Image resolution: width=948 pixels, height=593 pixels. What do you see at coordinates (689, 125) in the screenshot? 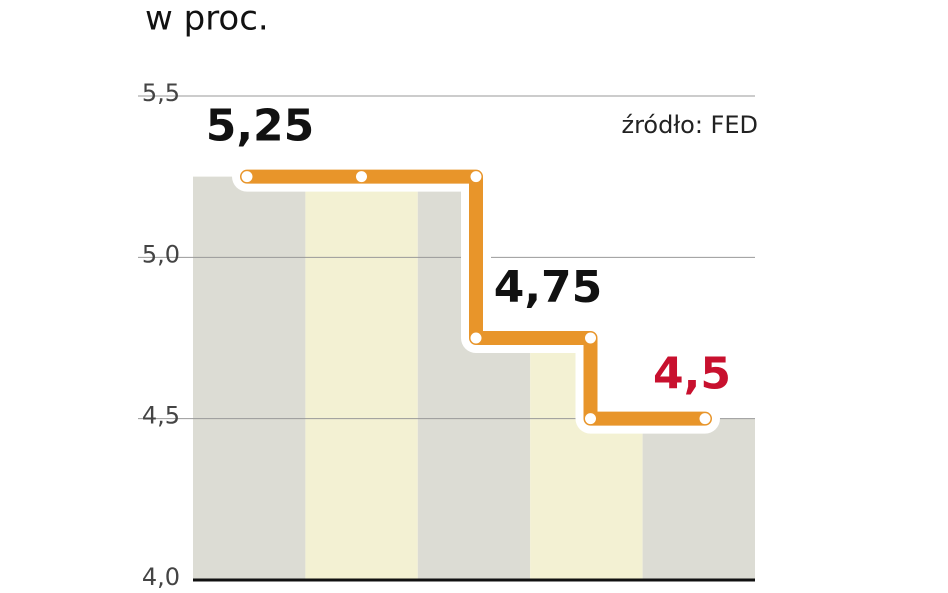
I see `source-note: źródło: FED` at bounding box center [689, 125].